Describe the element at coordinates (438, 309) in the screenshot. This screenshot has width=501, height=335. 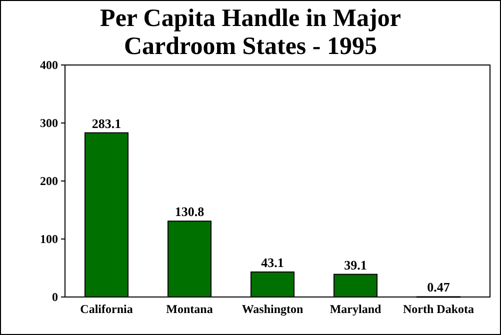
I see `x-tick-label: North Dakota` at that location.